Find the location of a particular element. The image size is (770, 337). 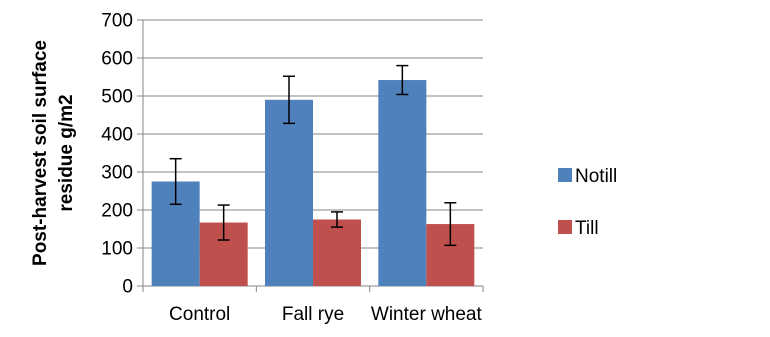

y-axis-label-line: residue g/m2 is located at coordinates (66, 152).